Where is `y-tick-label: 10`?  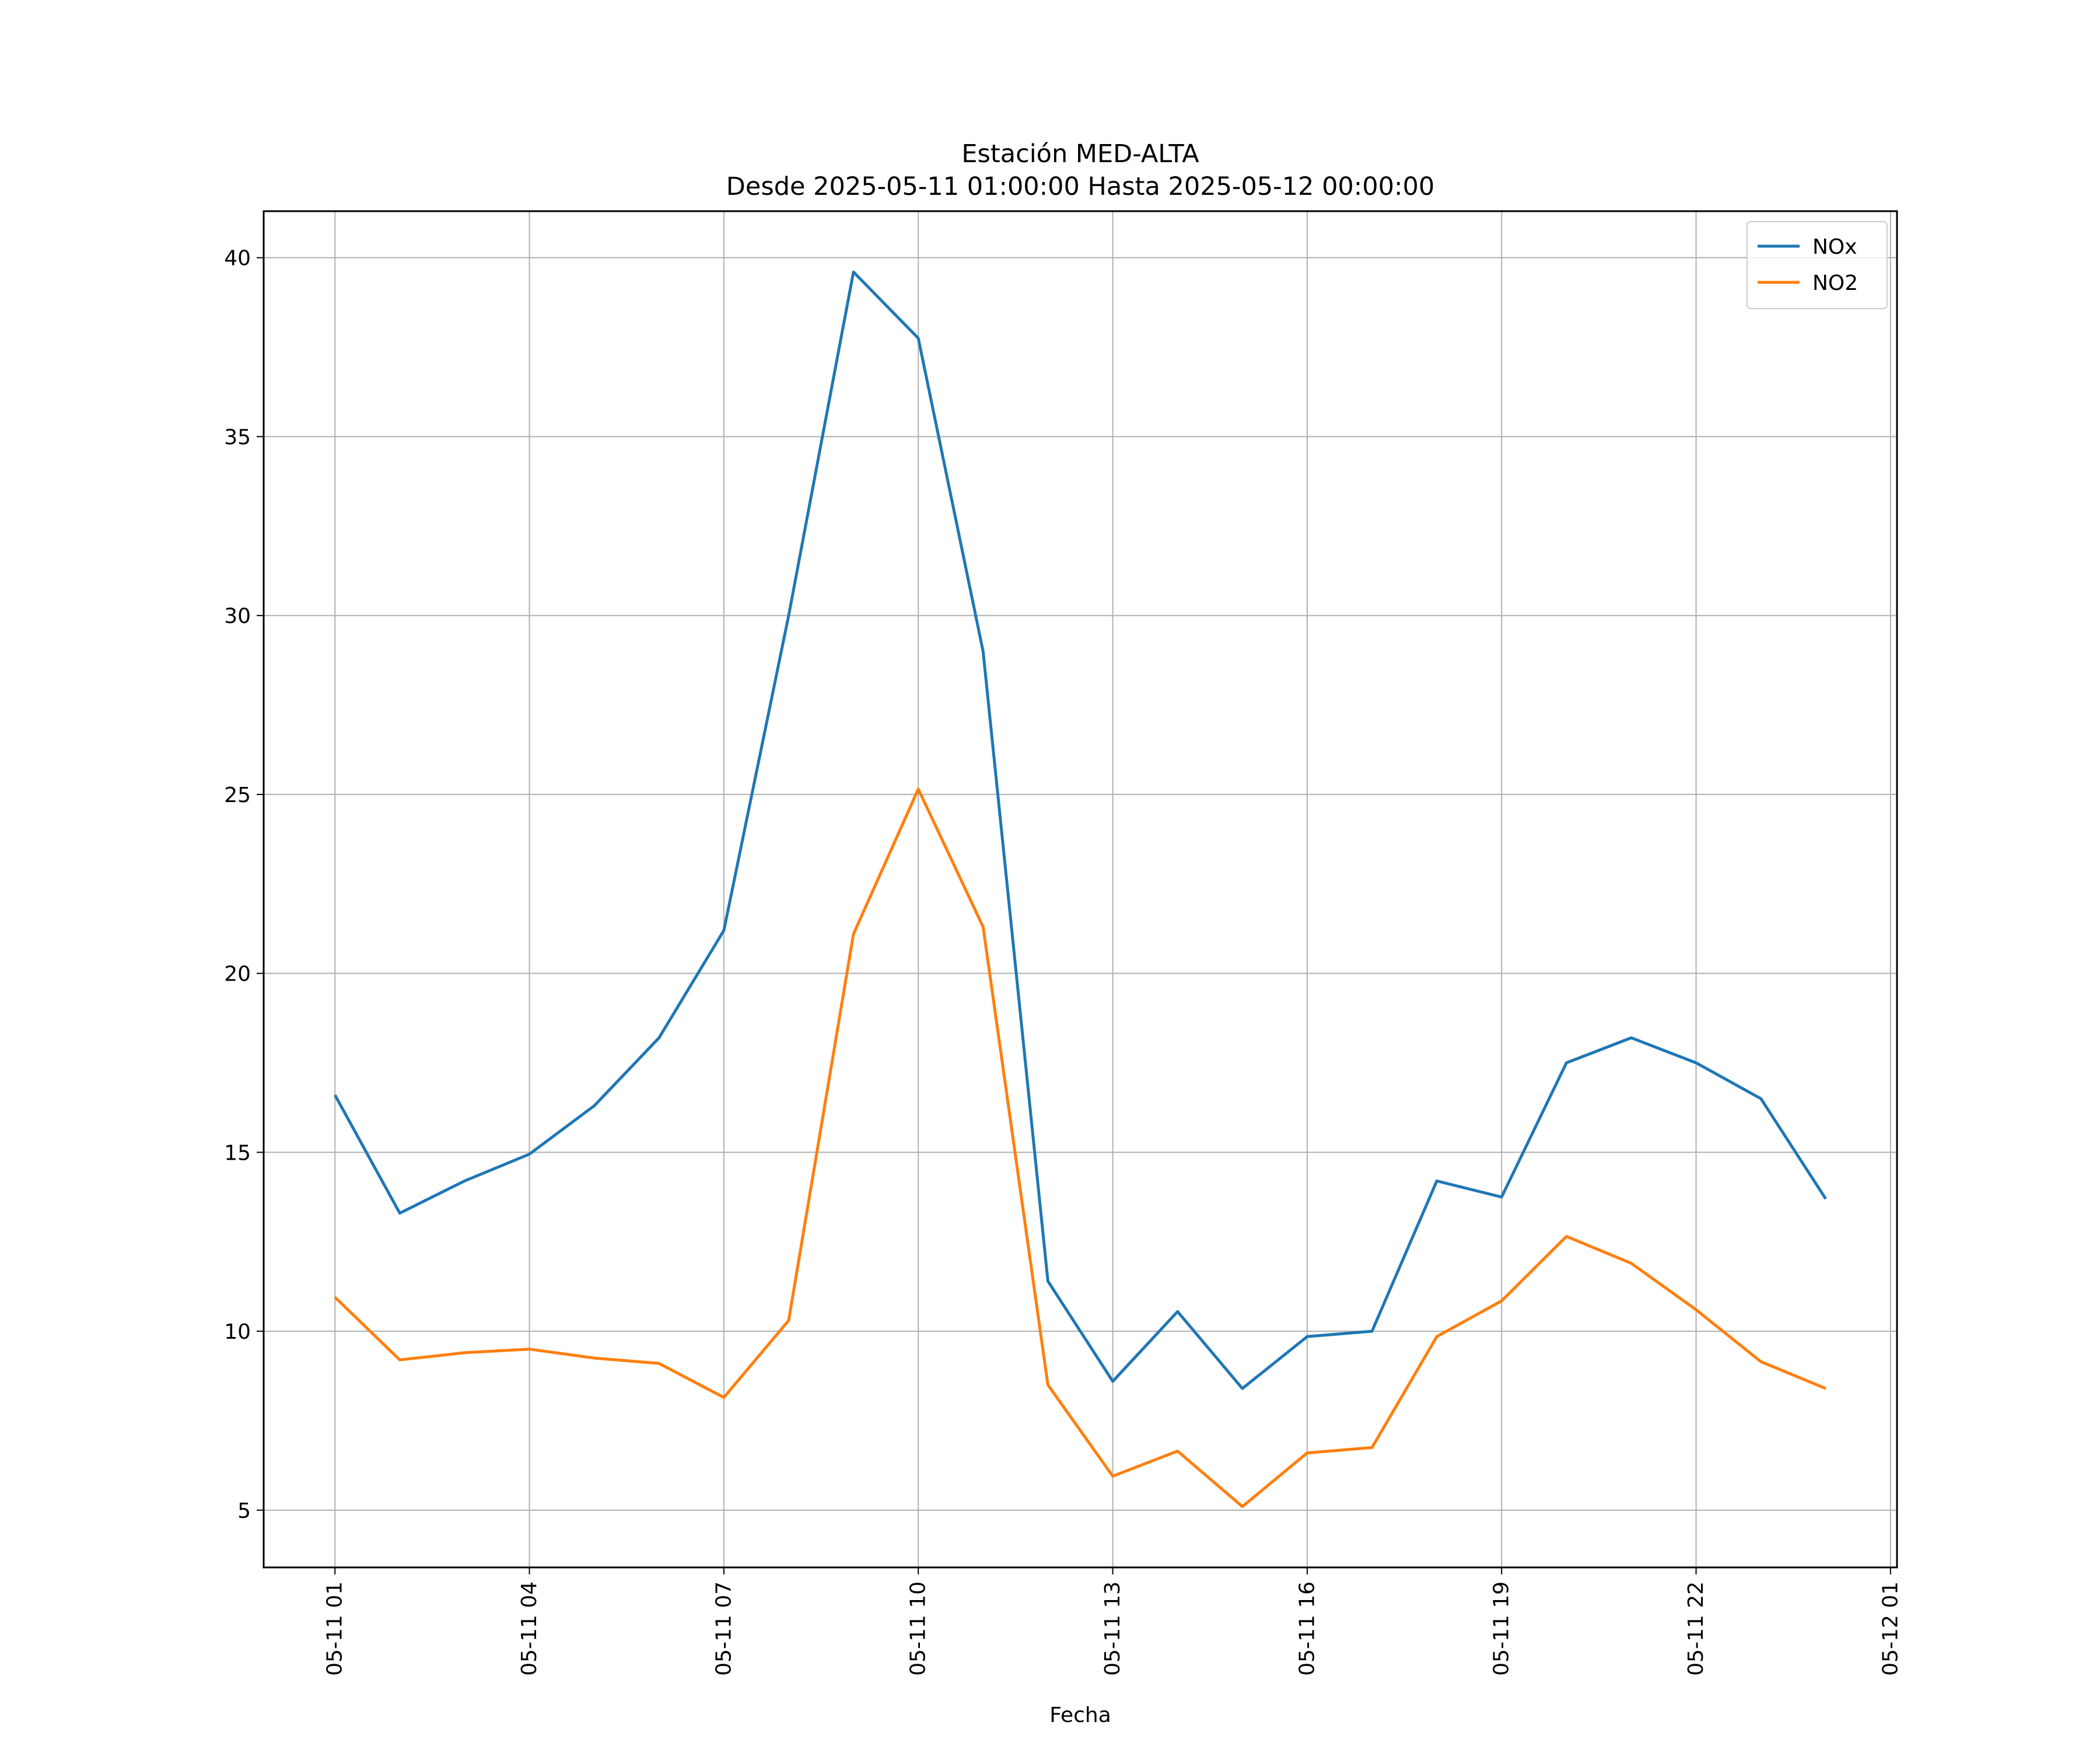
y-tick-label: 10 is located at coordinates (237, 1332).